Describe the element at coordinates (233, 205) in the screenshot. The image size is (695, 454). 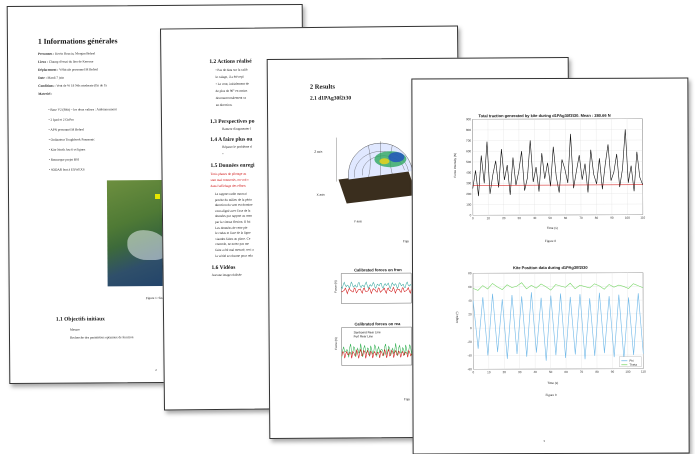
I see `text-line: direction du vent est domine` at that location.